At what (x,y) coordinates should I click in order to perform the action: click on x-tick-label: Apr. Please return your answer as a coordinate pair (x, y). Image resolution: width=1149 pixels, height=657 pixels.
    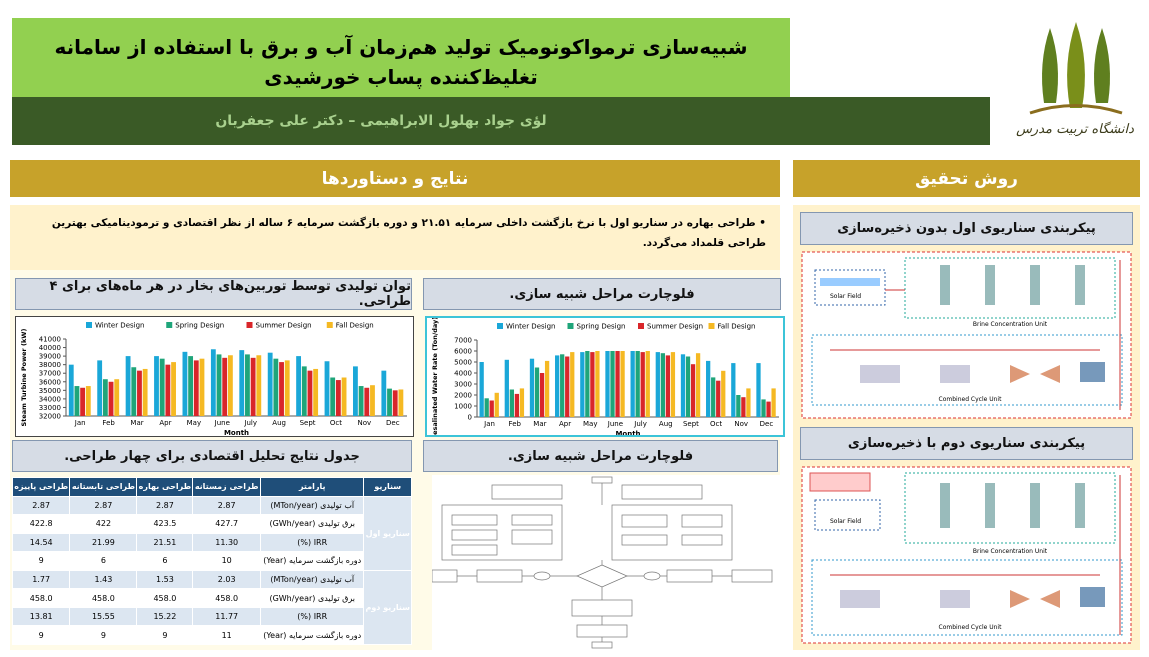
    Looking at the image, I should click on (165, 423).